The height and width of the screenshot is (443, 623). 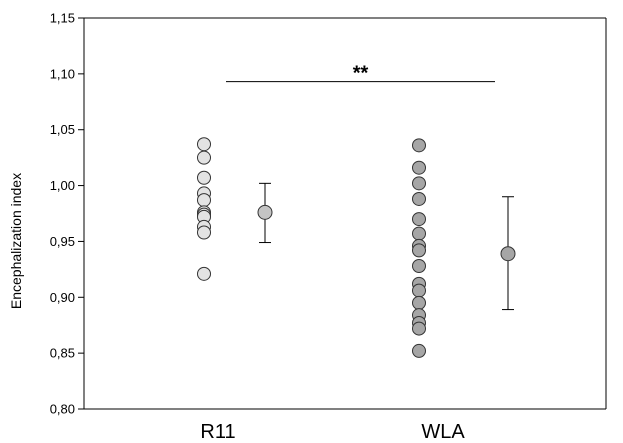 What do you see at coordinates (62, 185) in the screenshot?
I see `y-tick-label: 1,00` at bounding box center [62, 185].